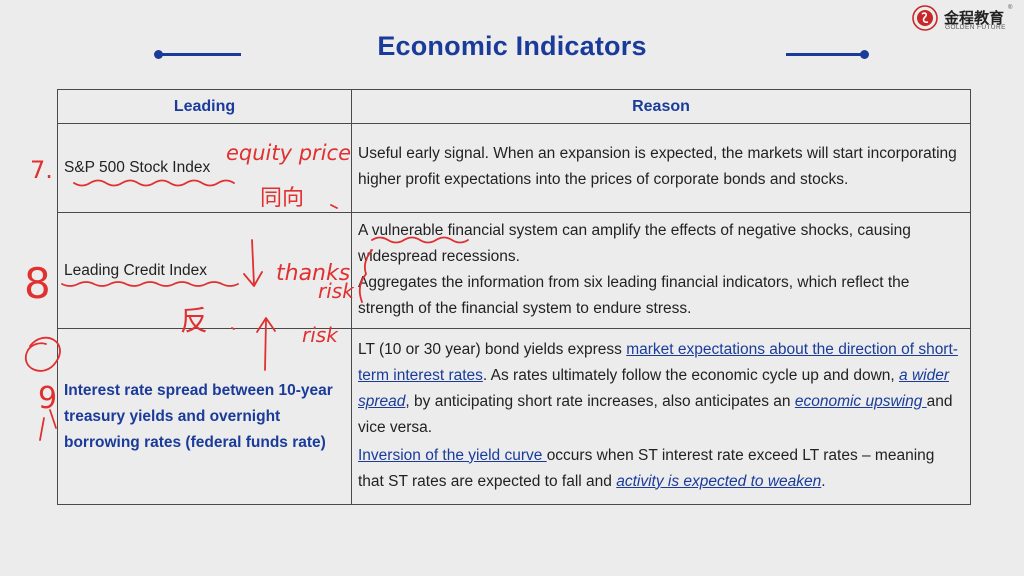  What do you see at coordinates (37, 283) in the screenshot?
I see `annotation-number-8: 8` at bounding box center [37, 283].